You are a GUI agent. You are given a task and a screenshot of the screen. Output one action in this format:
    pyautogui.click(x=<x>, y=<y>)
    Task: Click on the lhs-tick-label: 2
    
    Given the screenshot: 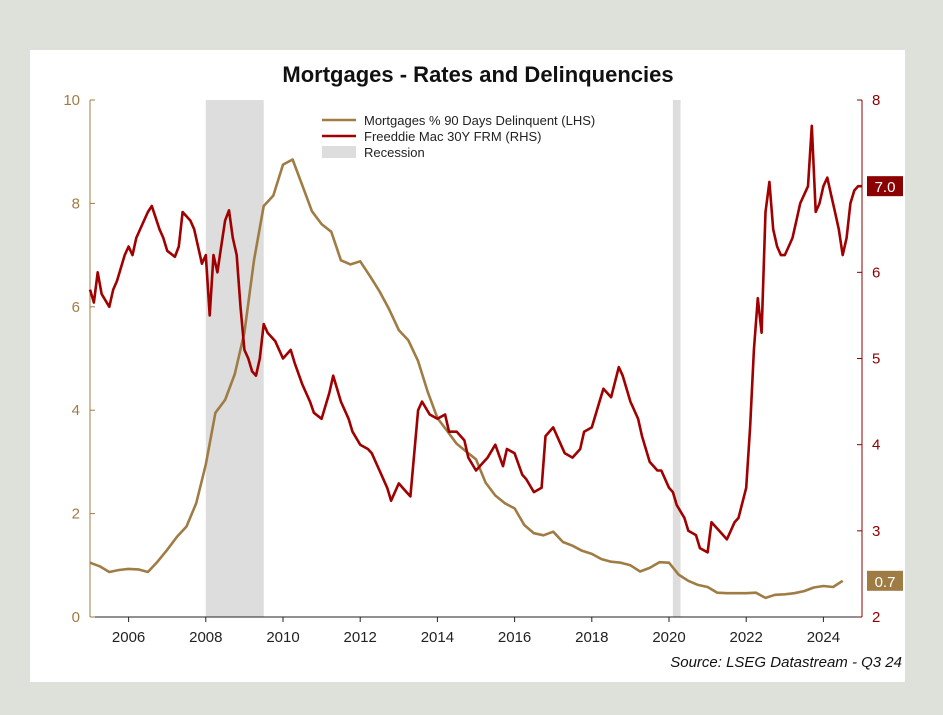 What is the action you would take?
    pyautogui.click(x=76, y=514)
    